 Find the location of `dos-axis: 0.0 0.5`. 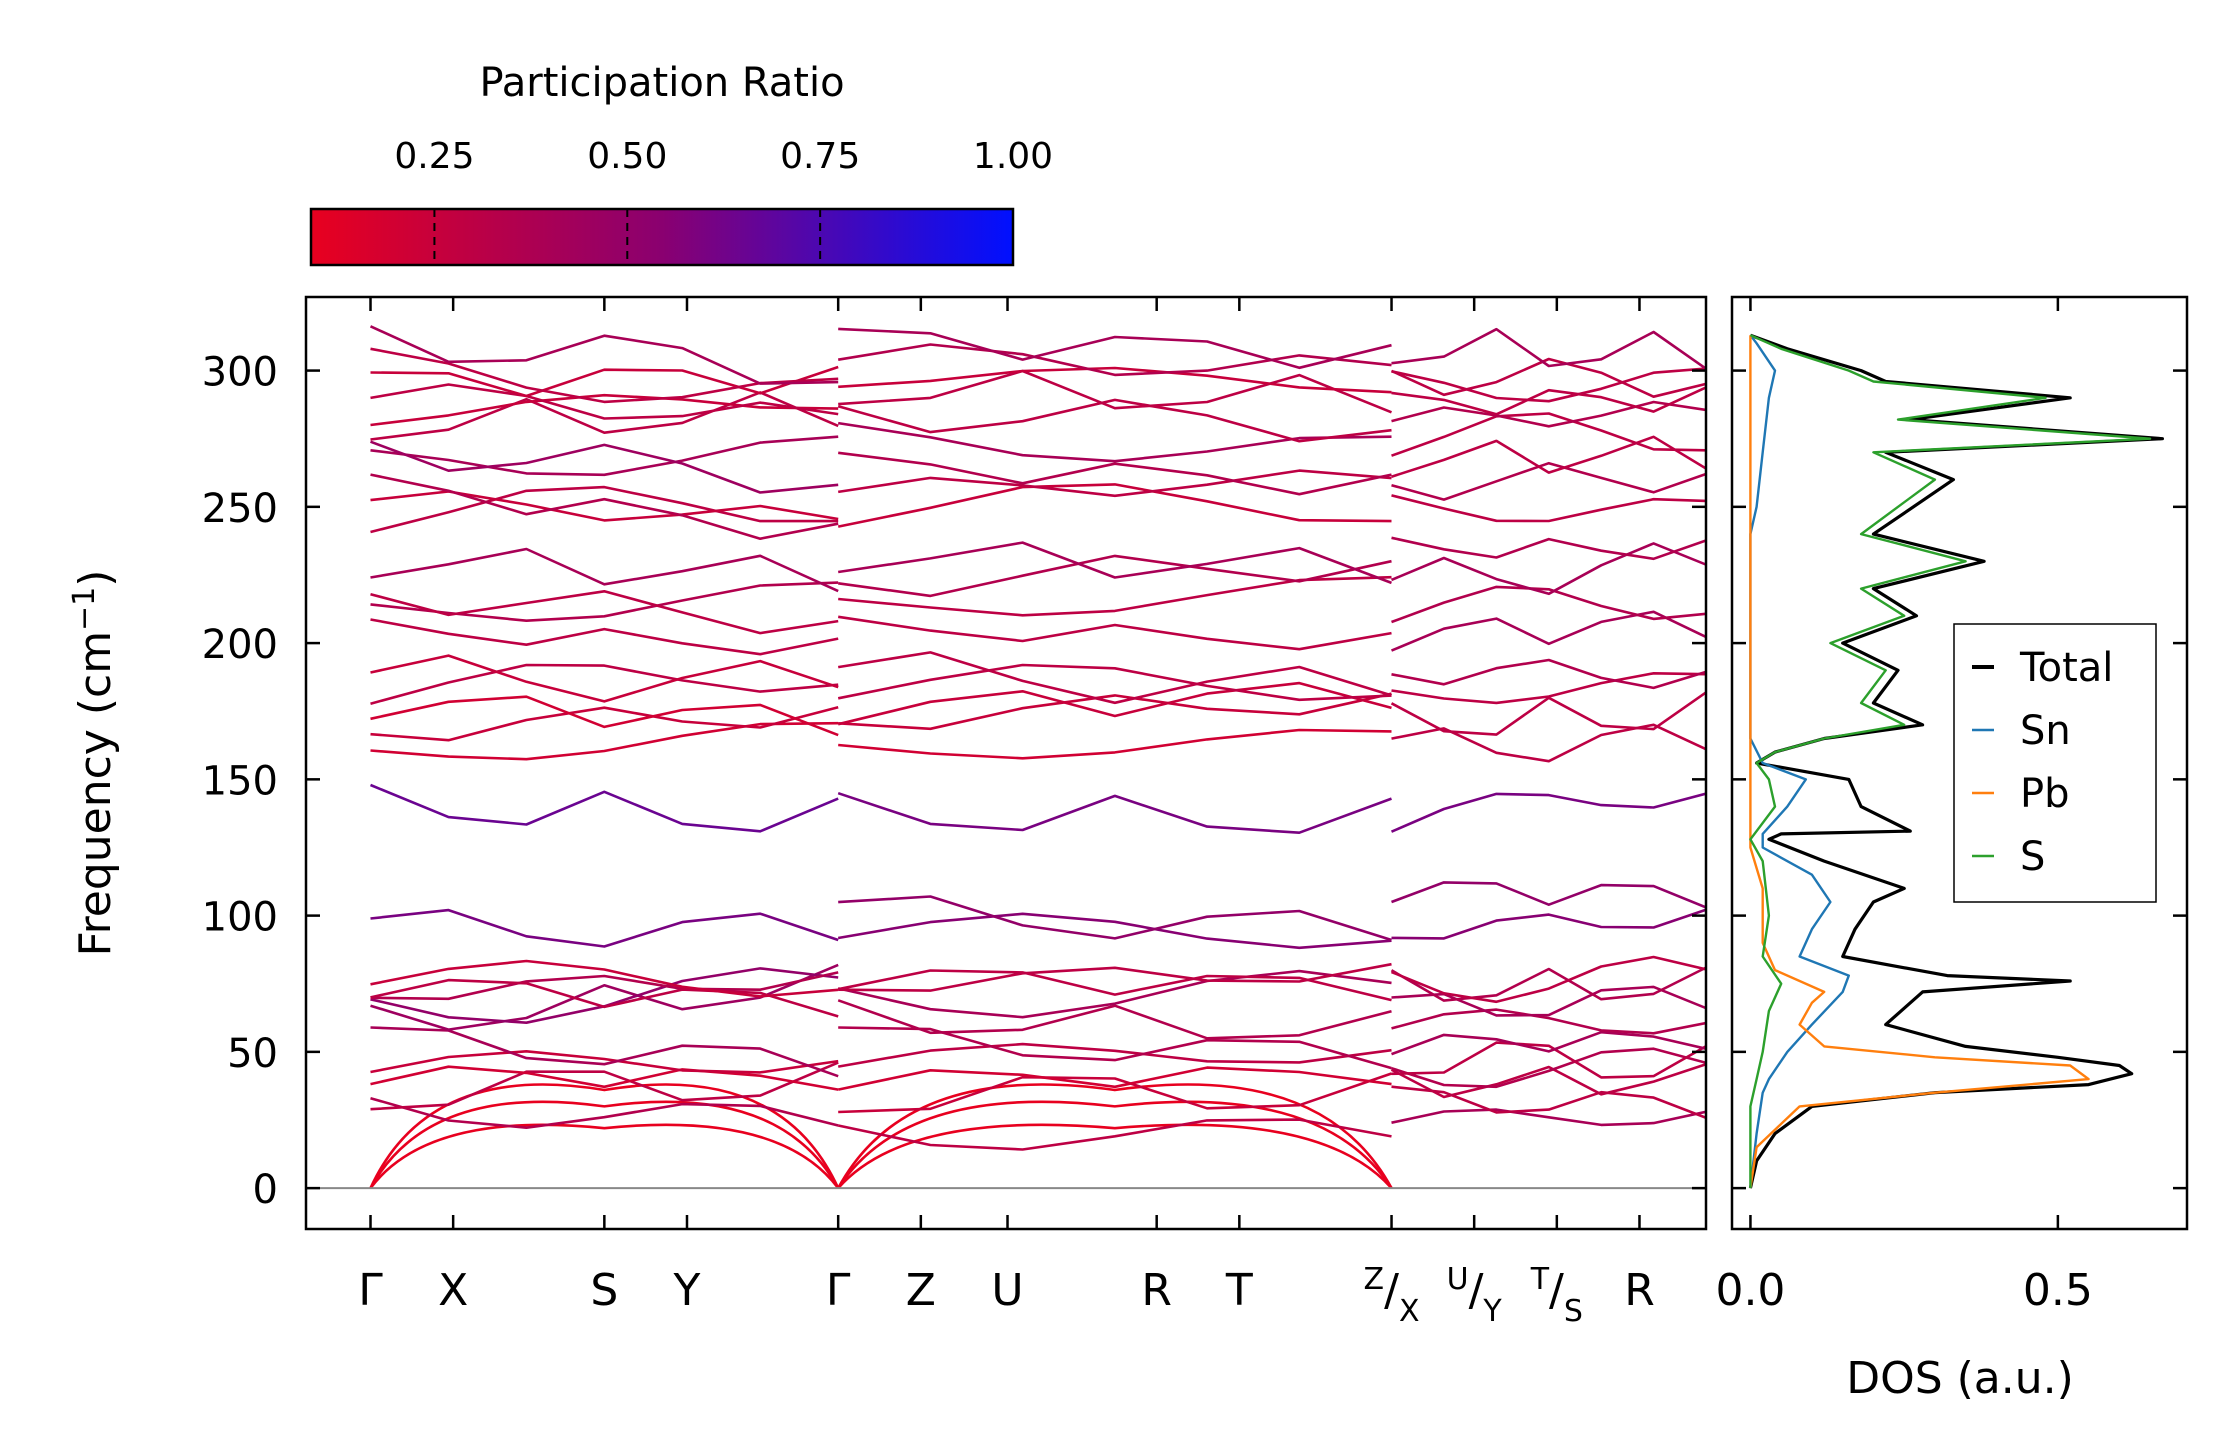

dos-axis: 0.0 0.5 is located at coordinates (1951, 806).